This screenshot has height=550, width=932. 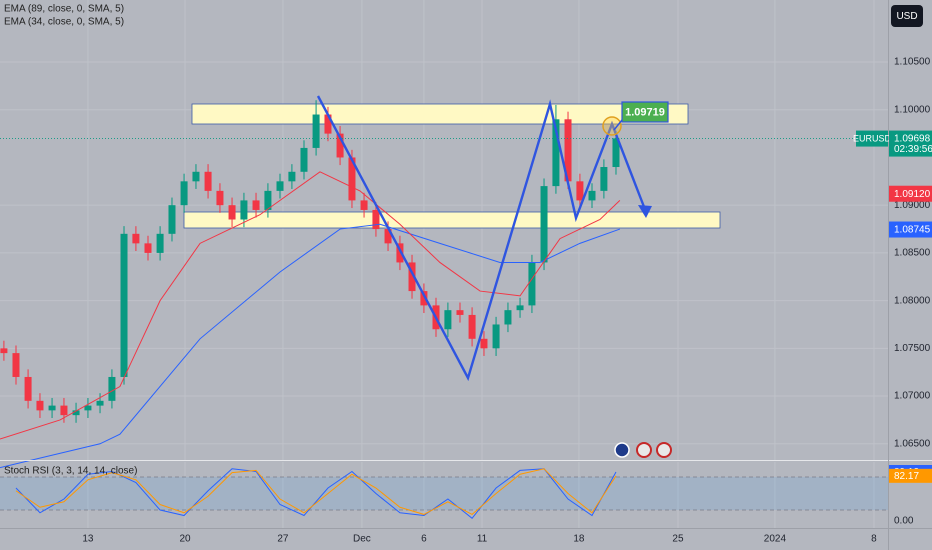 I want to click on stoch-legend: Stoch RSI (3, 3, 14, 14, close), so click(x=70, y=471).